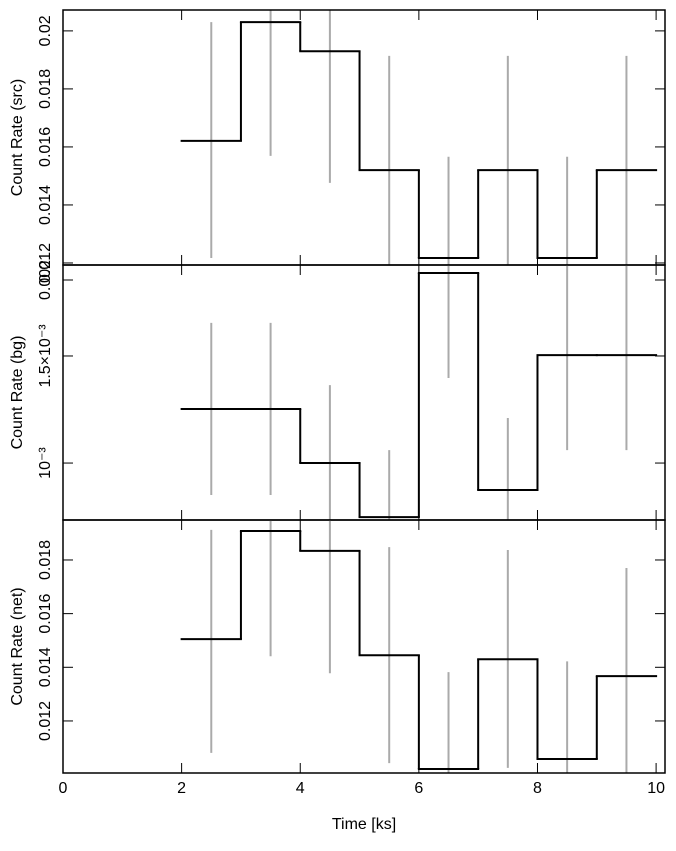 The width and height of the screenshot is (676, 851). I want to click on x-tick-label: 0, so click(63, 788).